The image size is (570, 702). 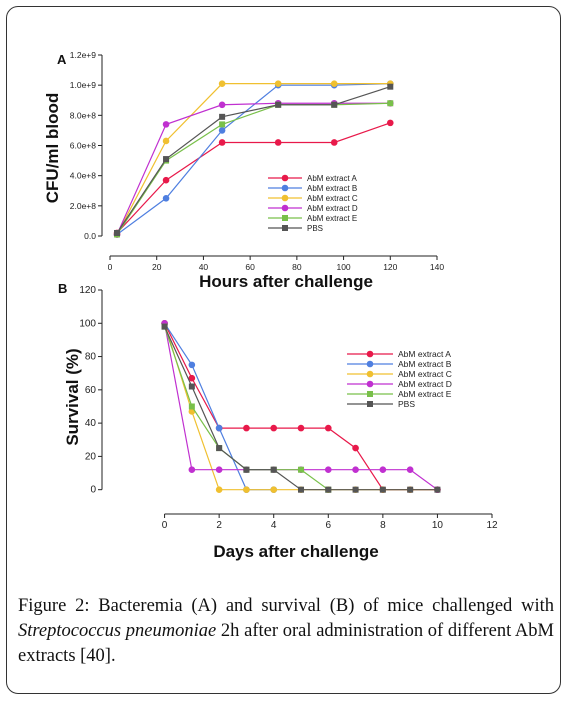 I want to click on y-tick-label: 0.0, so click(x=90, y=236).